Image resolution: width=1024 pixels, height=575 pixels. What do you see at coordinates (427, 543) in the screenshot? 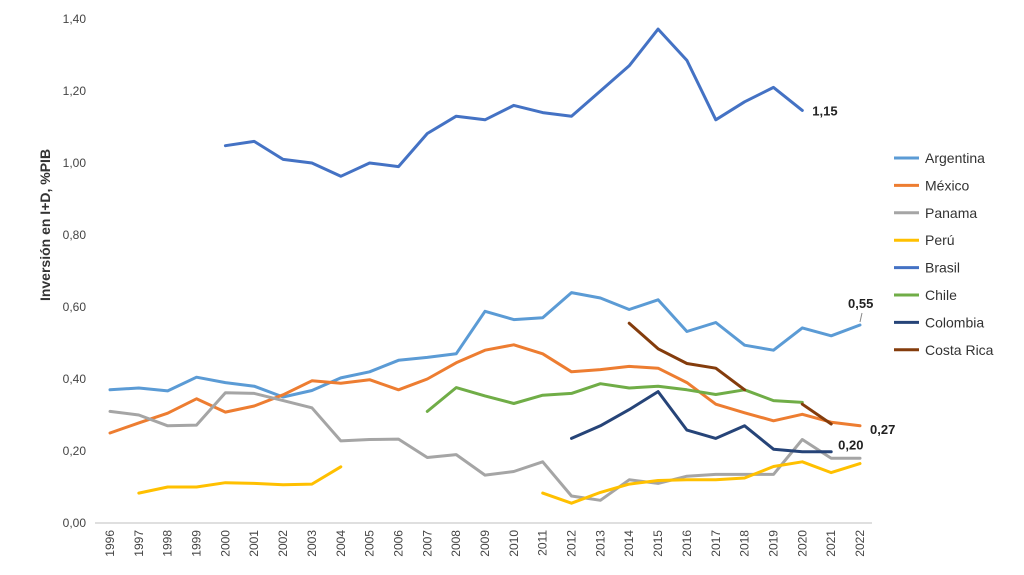
I see `x-tick-label: 2007` at bounding box center [427, 543].